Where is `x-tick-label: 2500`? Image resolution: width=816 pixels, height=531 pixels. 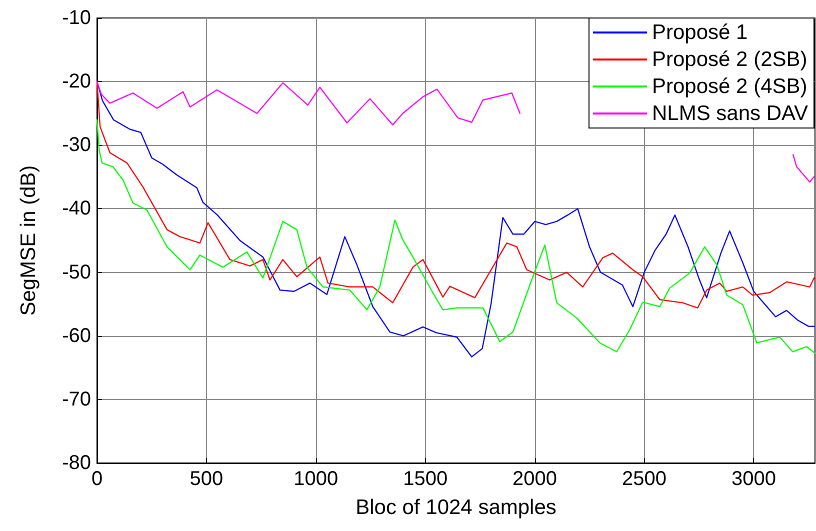 x-tick-label: 2500 is located at coordinates (644, 479).